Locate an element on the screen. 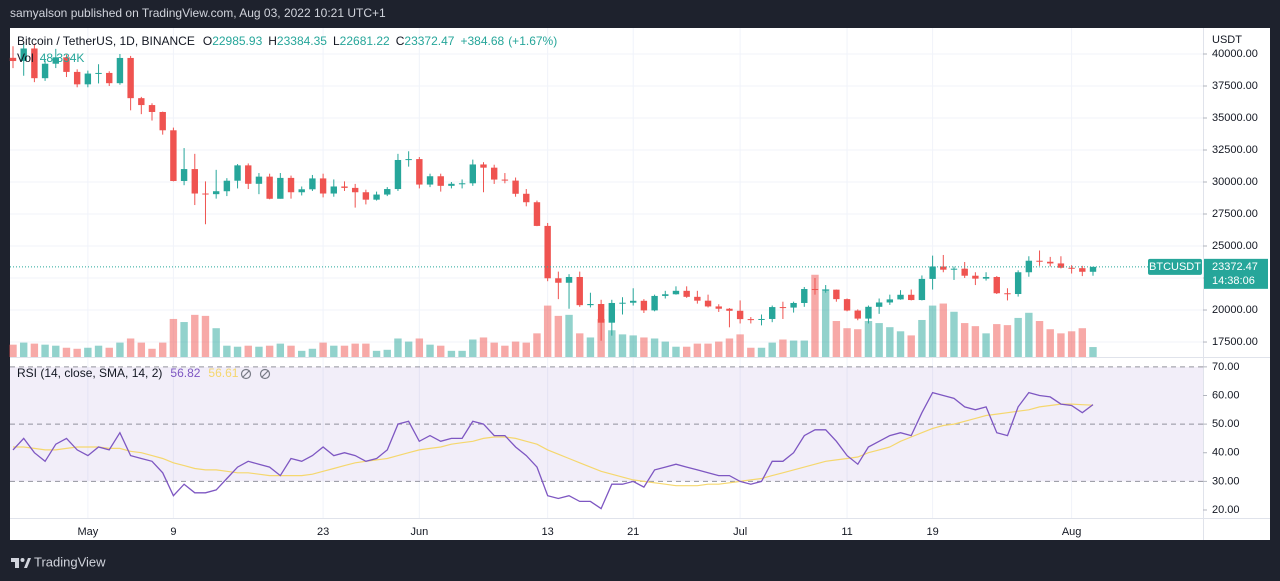 This screenshot has height=581, width=1280. x-tick-label: Jun is located at coordinates (419, 532).